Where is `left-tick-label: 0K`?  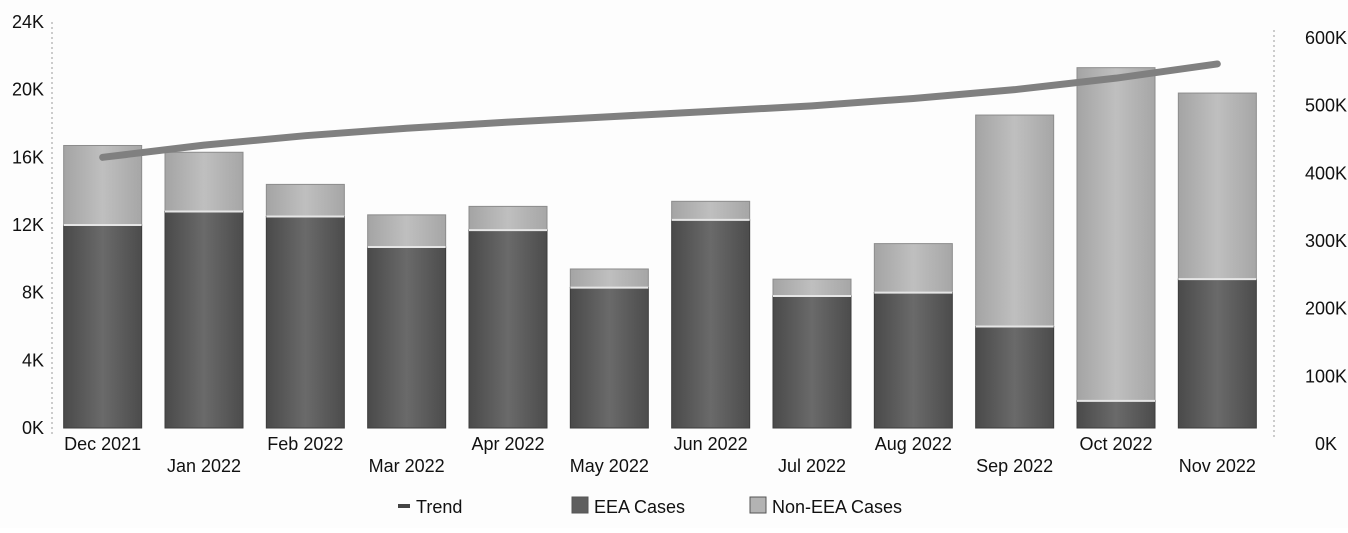
left-tick-label: 0K is located at coordinates (33, 428).